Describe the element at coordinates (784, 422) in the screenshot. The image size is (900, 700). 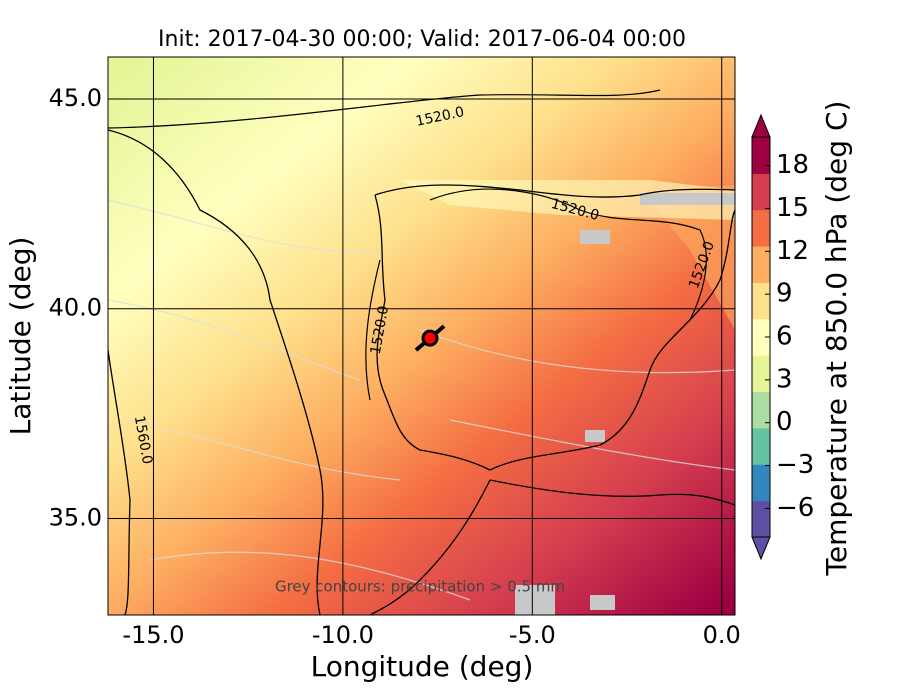
I see `colorbar-tick-label: 0` at that location.